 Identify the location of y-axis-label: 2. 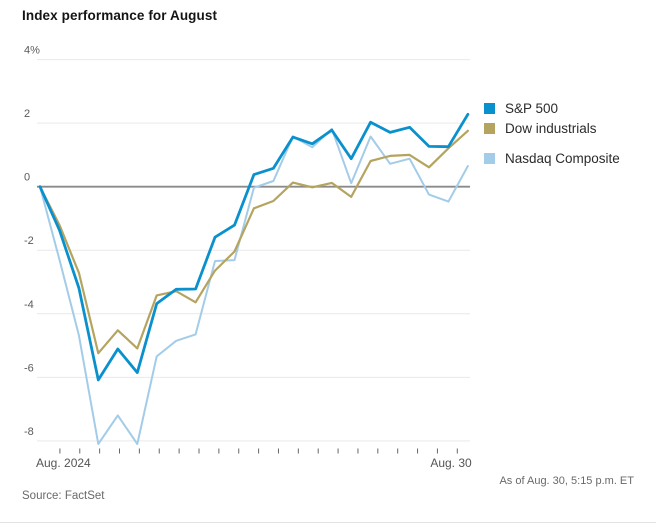
(27, 114).